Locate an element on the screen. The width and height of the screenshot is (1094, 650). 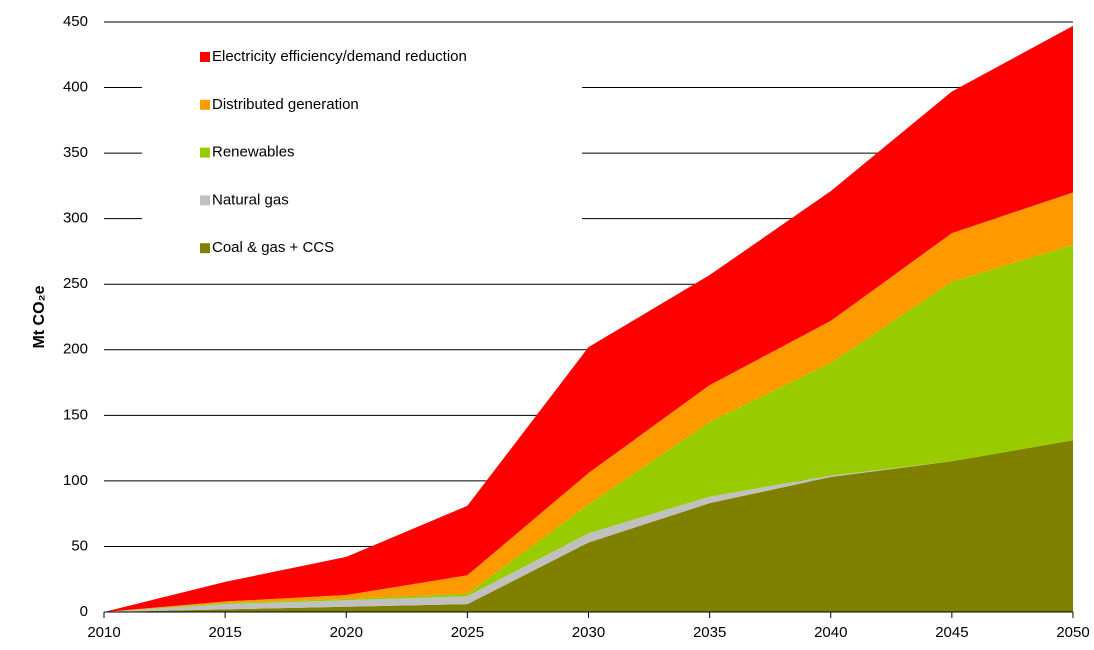
y-tick-label: 250 is located at coordinates (75, 283).